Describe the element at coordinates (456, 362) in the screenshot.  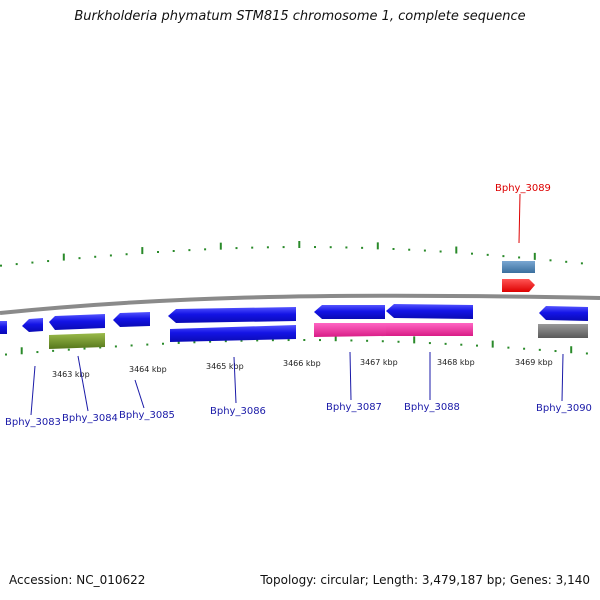
I see `kbp-label-3468: 3468 kbp` at that location.